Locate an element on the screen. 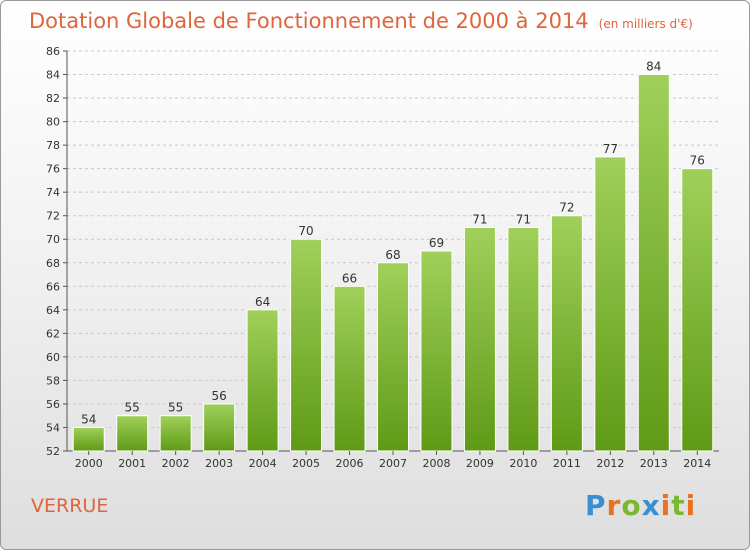  y-tick-label: 84 is located at coordinates (53, 75).